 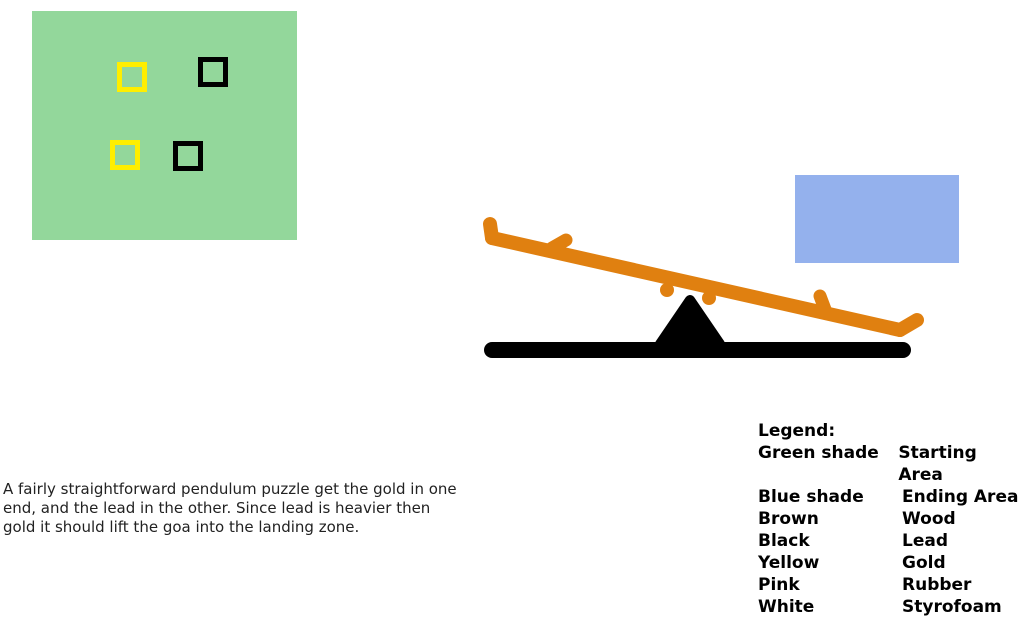 I want to click on legend-row: Blue shade Ending Area, so click(x=891, y=497).